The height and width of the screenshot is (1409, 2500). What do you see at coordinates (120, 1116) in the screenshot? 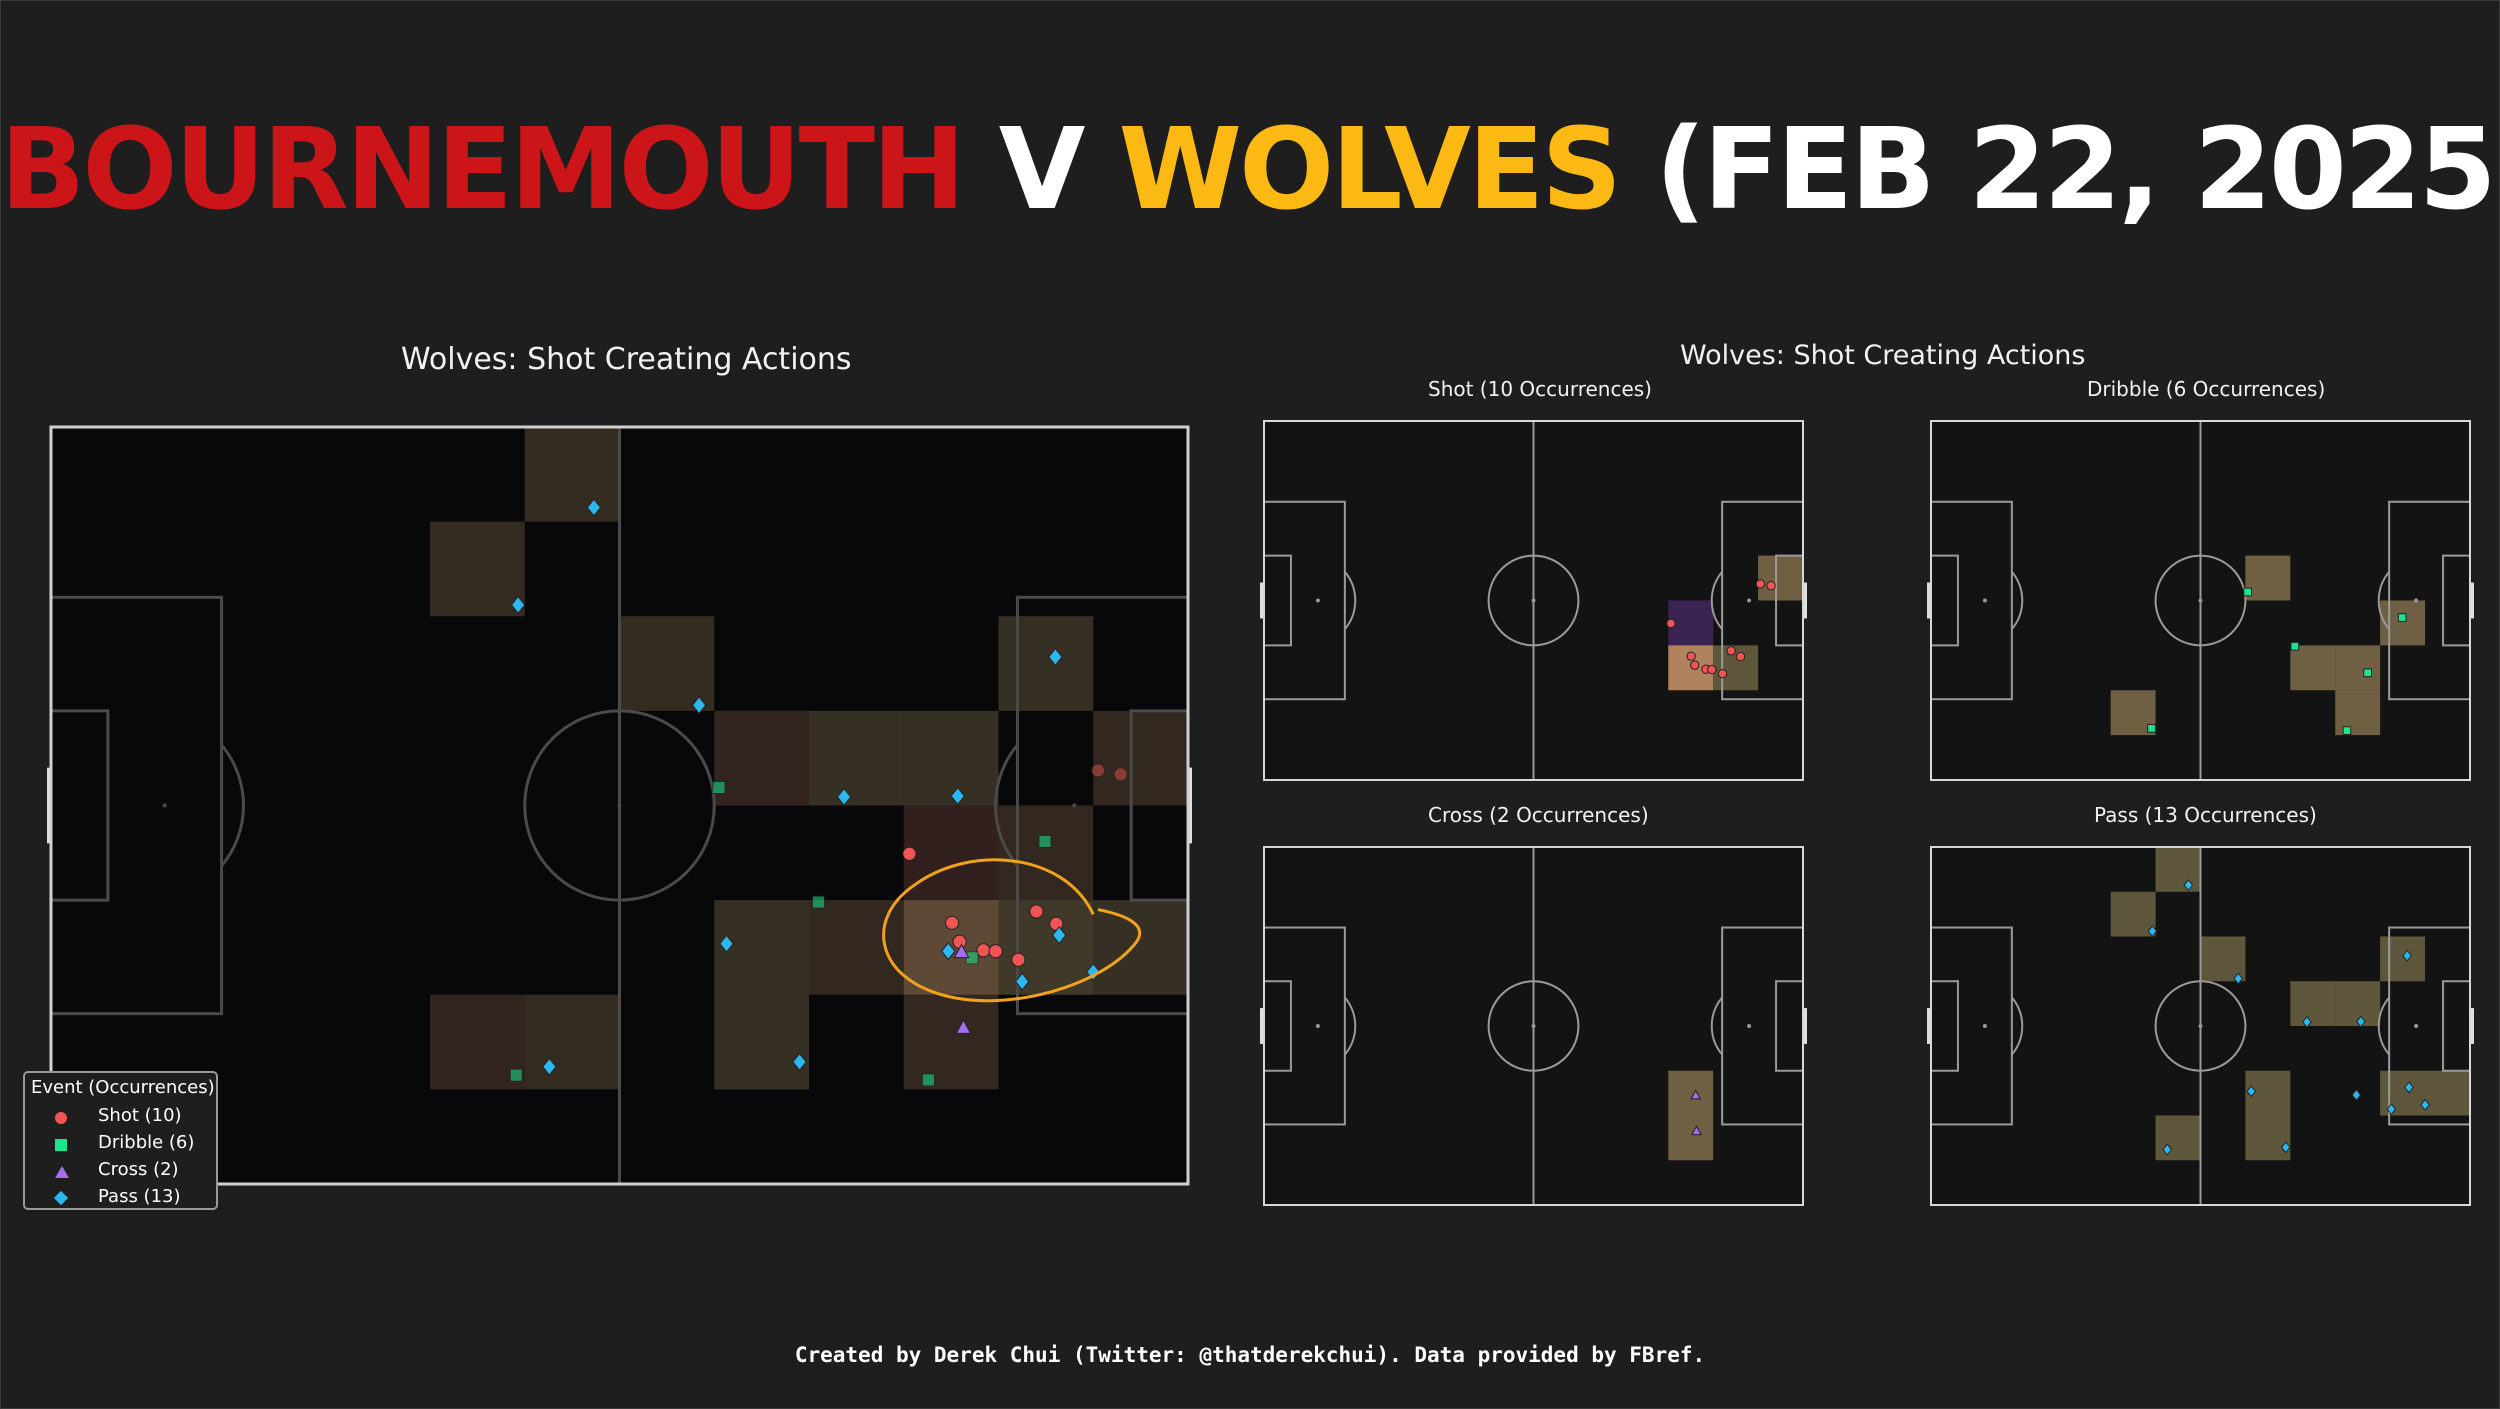
I see `legend-item-shot: Shot (10)` at bounding box center [120, 1116].